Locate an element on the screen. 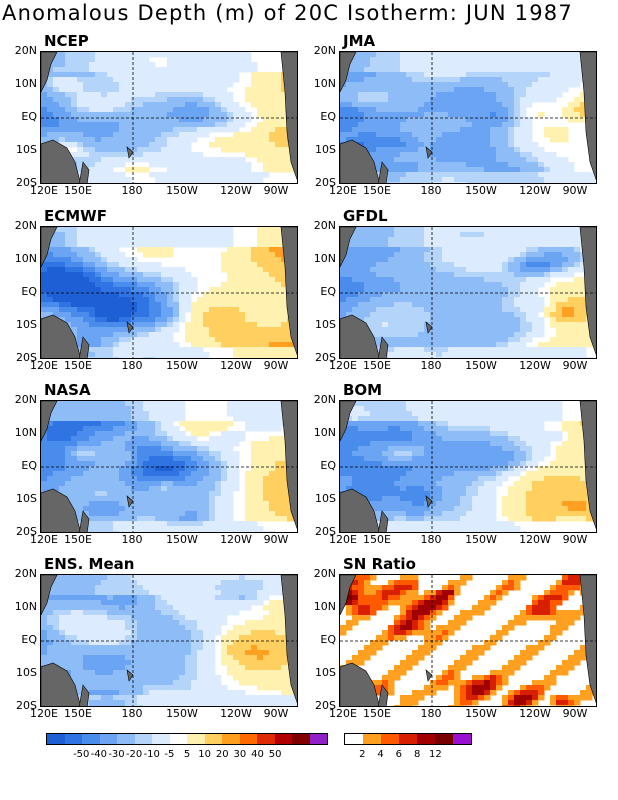 The width and height of the screenshot is (618, 800). panel-title: ECMWF is located at coordinates (75, 216).